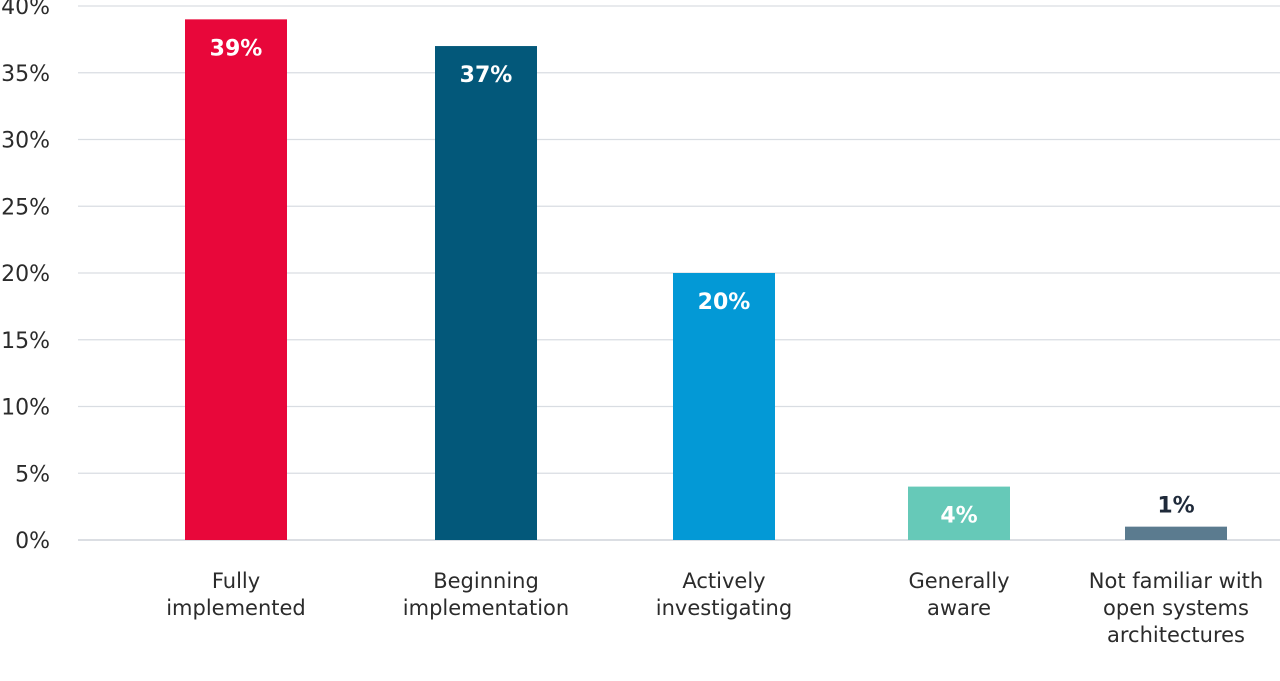  Describe the element at coordinates (236, 581) in the screenshot. I see `category-label-0-line-0: Fully` at that location.